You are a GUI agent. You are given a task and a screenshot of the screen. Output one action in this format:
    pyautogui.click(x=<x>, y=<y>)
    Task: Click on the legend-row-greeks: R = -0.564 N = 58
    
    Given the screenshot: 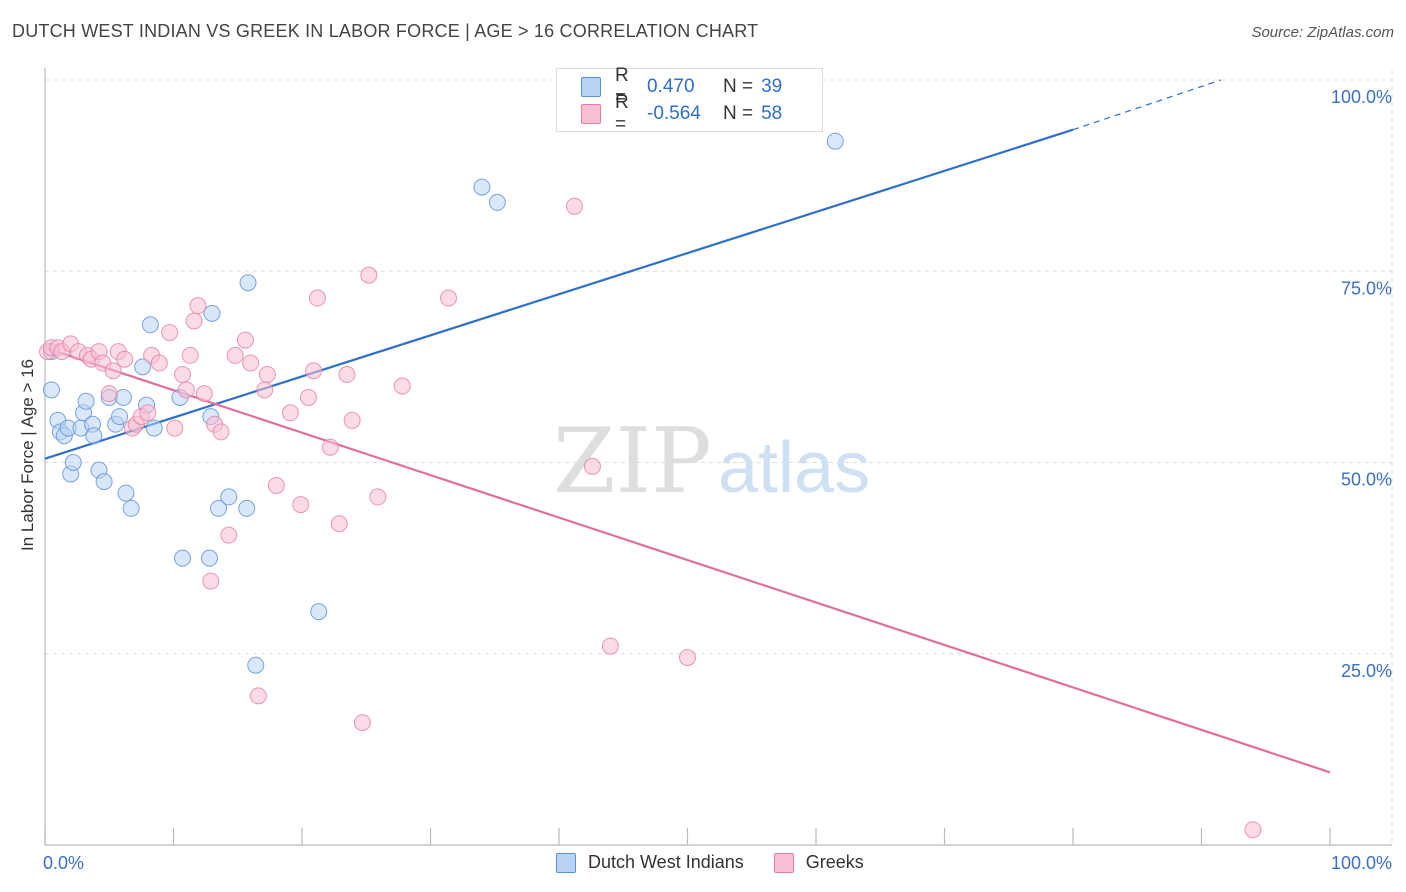 What is the action you would take?
    pyautogui.click(x=682, y=113)
    